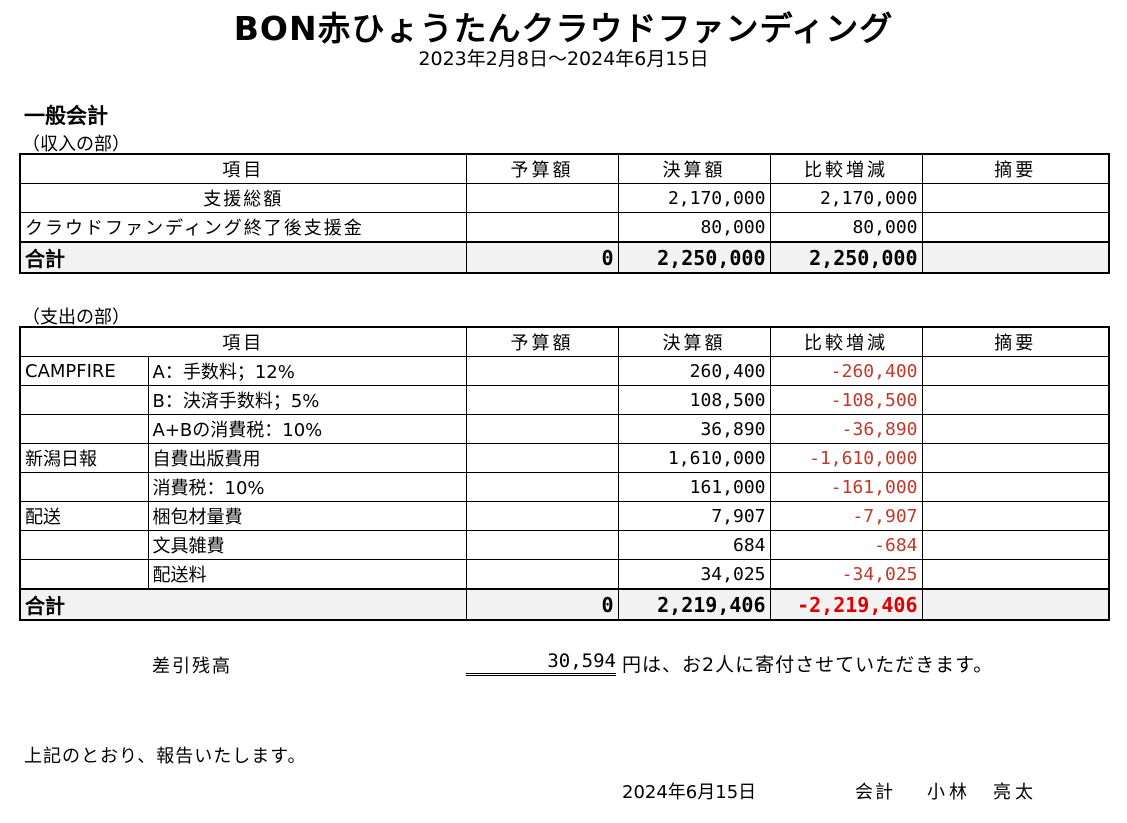  I want to click on income-diff: 80,000, so click(846, 227).